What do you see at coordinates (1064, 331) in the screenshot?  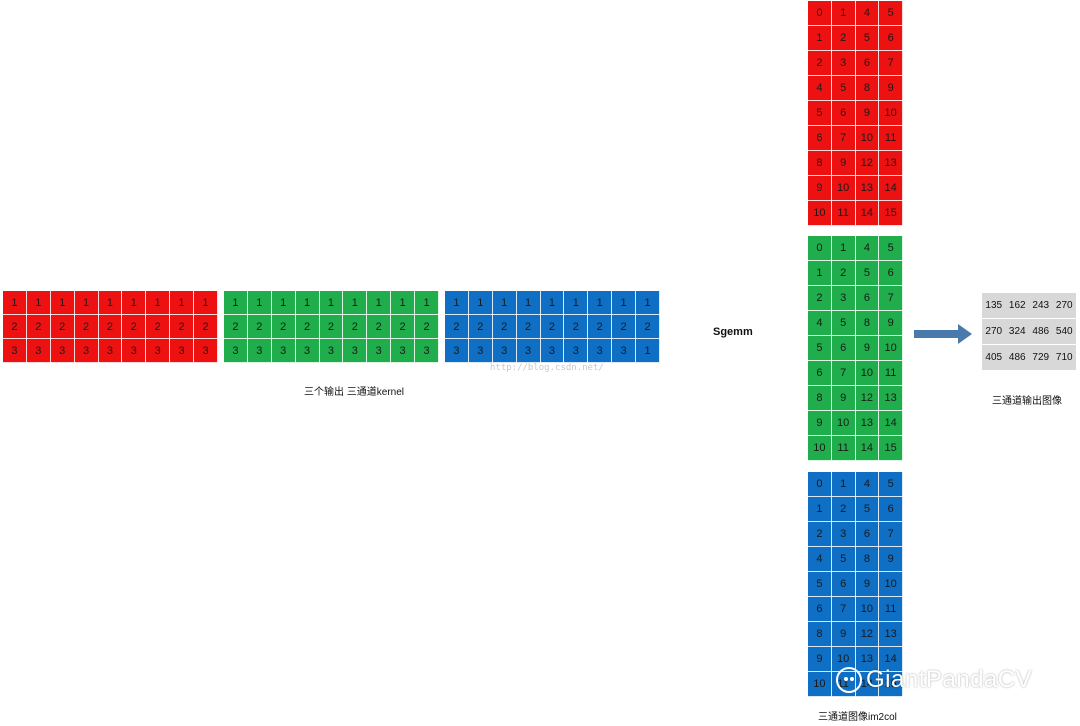 I see `output-cell: 540` at bounding box center [1064, 331].